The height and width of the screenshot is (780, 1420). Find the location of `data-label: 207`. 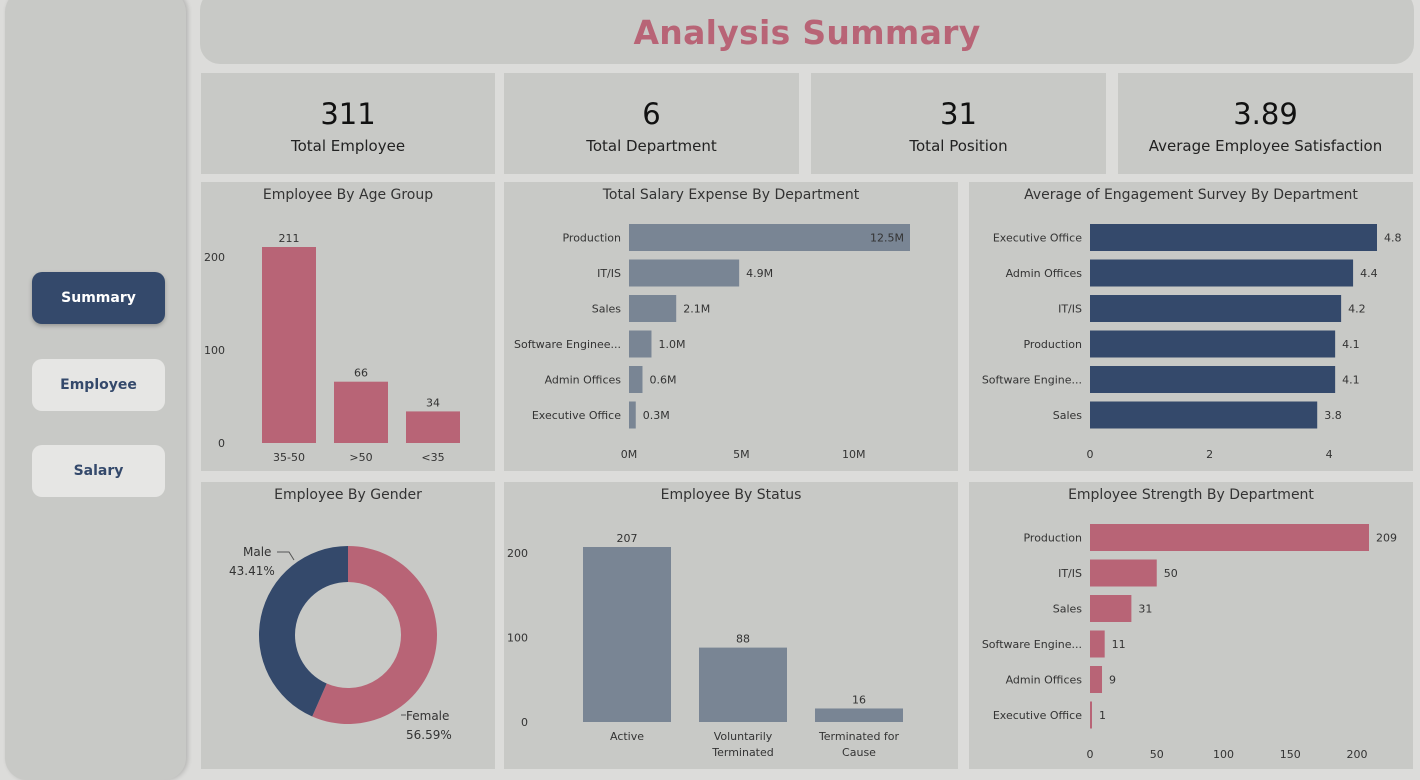

data-label: 207 is located at coordinates (627, 538).